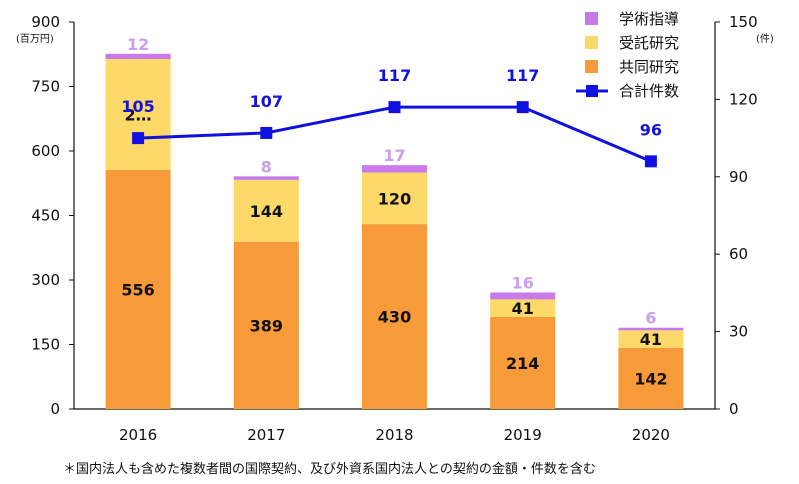 Image resolution: width=799 pixels, height=484 pixels. I want to click on right-tick-label: 60, so click(738, 254).